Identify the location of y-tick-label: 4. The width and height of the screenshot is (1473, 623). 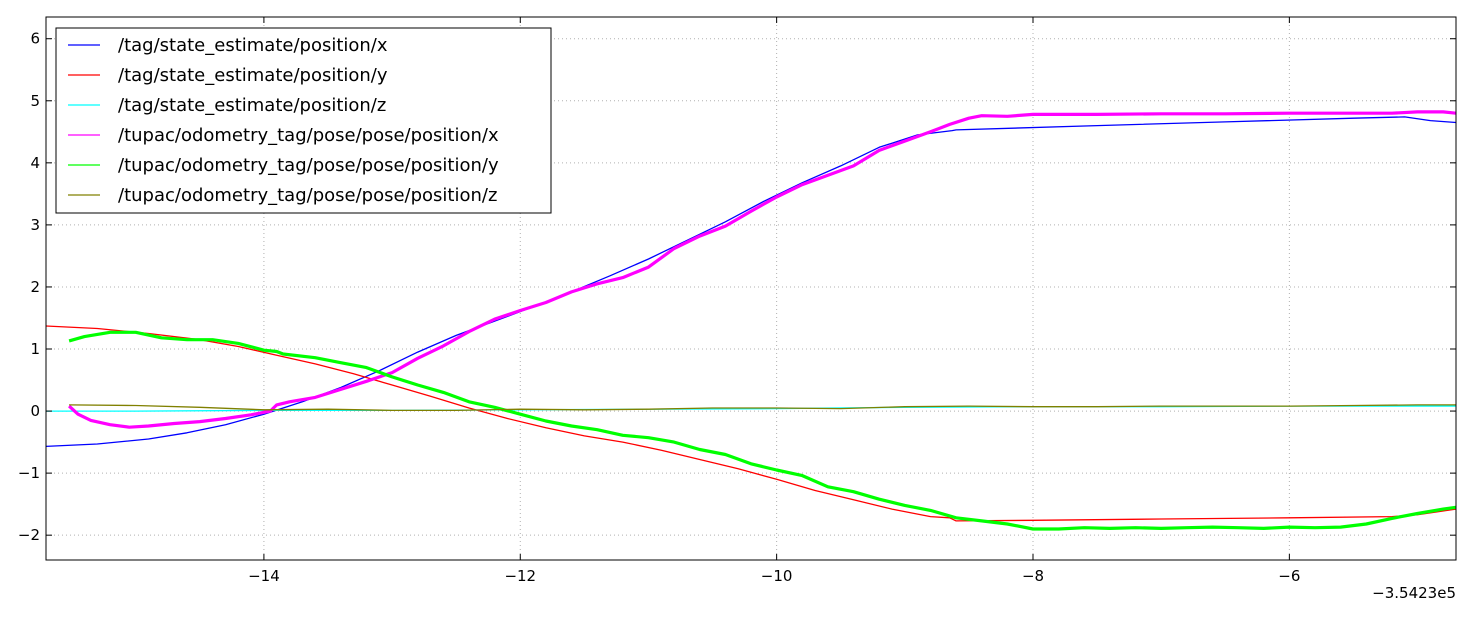
(35, 163).